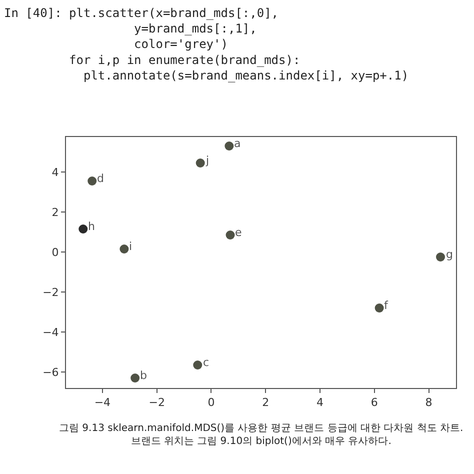  What do you see at coordinates (261, 435) in the screenshot?
I see `caption: 그림 9.13 sklearn.manifold.MDS()를 사용한 평균 브랜드 등급에 대한 다차원 척도 차트. 브랜드 위치는 그림 9.10의 biplot()에서와 매우 유사하다.` at bounding box center [261, 435].